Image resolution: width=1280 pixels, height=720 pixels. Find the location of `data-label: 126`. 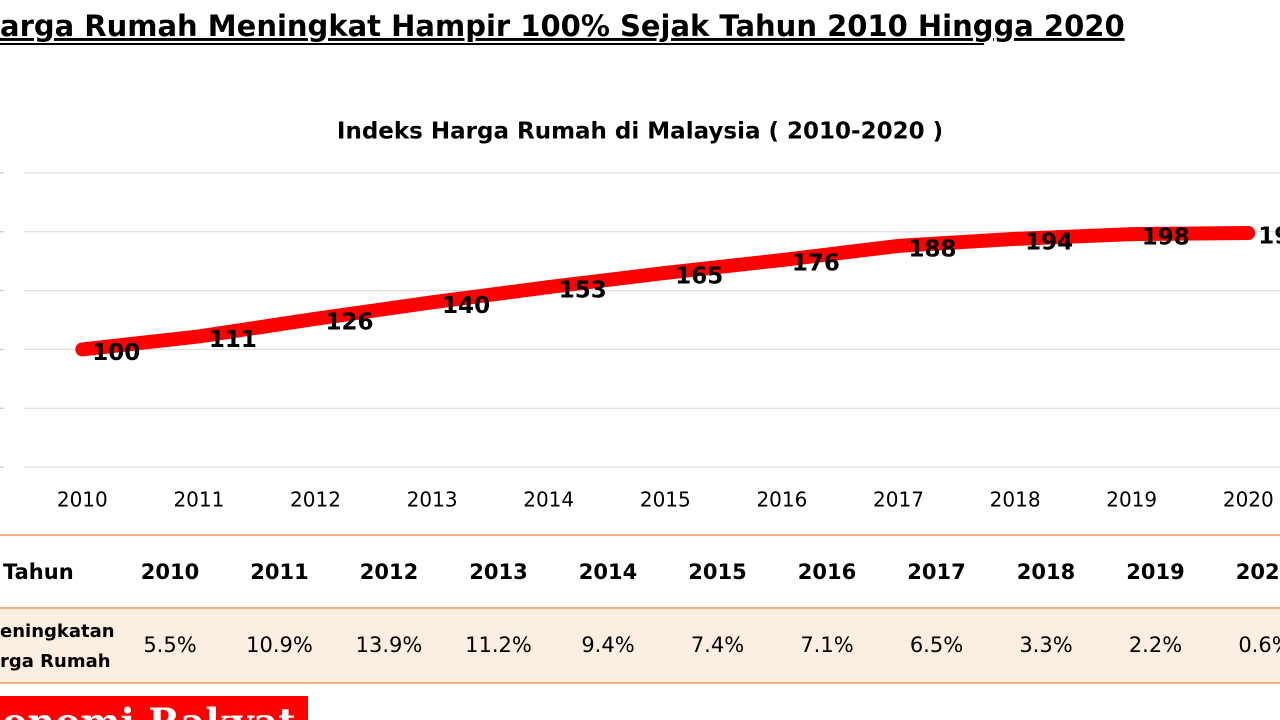

data-label: 126 is located at coordinates (349, 322).